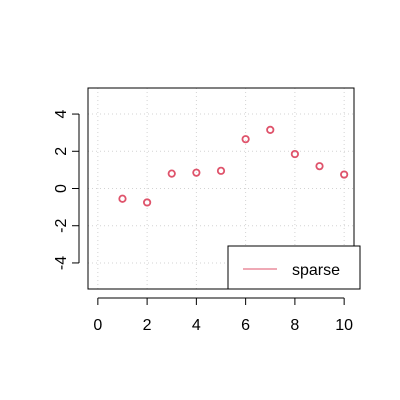  Describe the element at coordinates (61, 151) in the screenshot. I see `y-tick-label: 2` at that location.